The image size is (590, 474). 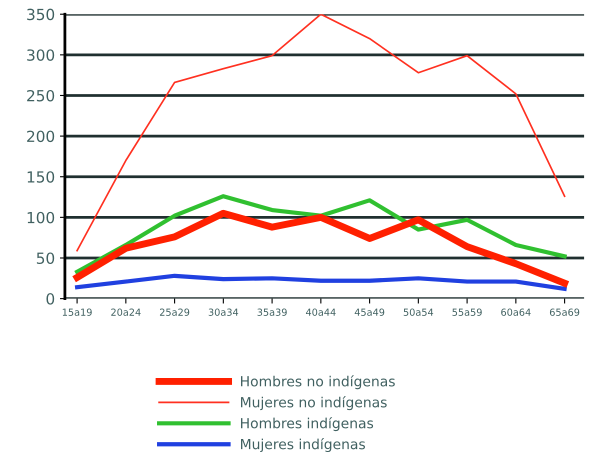 I want to click on y-tick-label: 50, so click(x=45, y=258).